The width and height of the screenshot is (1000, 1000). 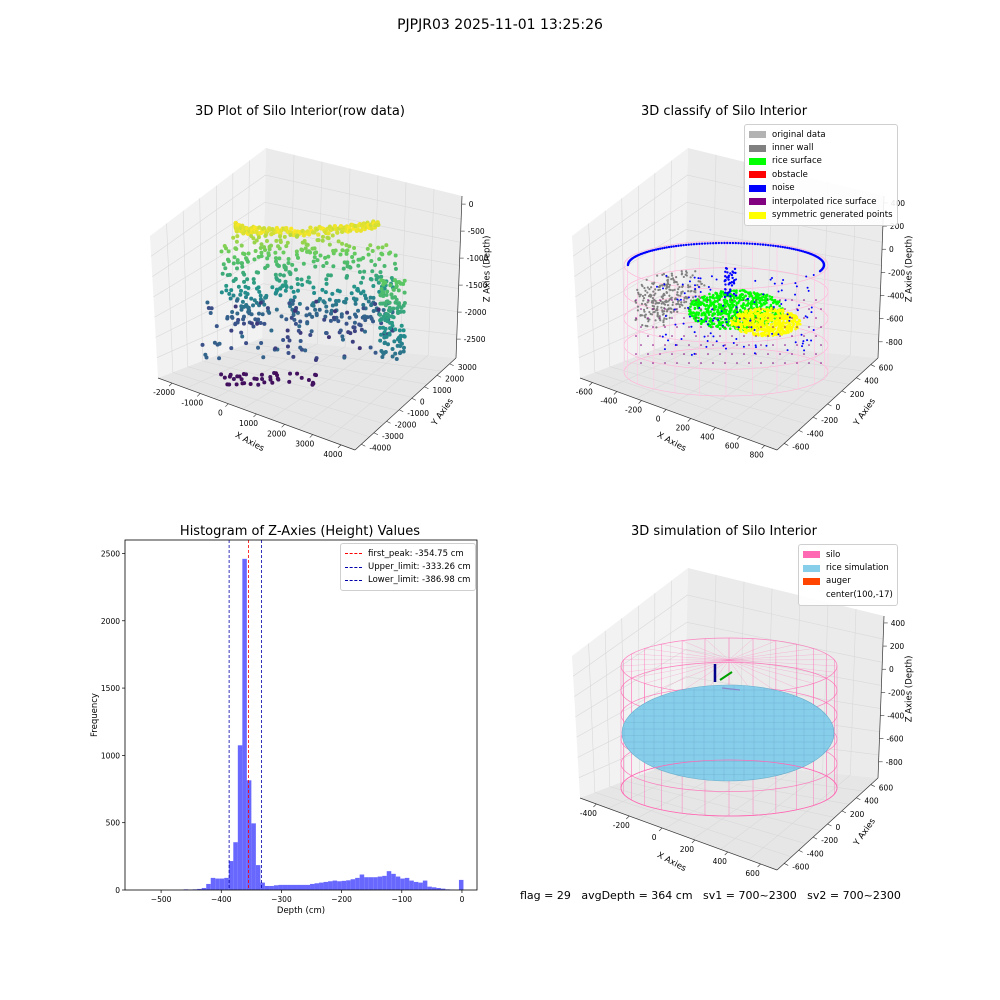 What do you see at coordinates (330, 367) in the screenshot?
I see `panel1-grid-line` at bounding box center [330, 367].